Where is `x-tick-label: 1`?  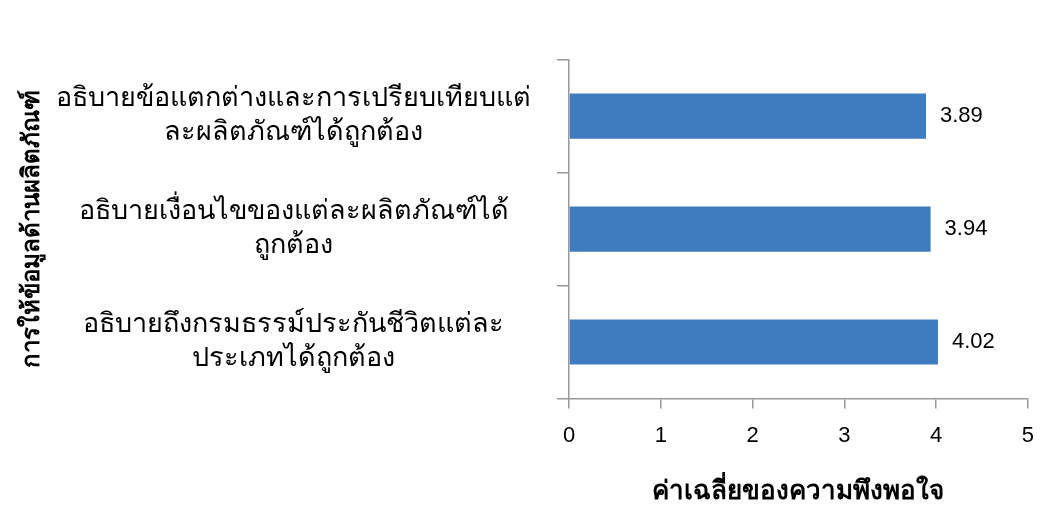
x-tick-label: 1 is located at coordinates (660, 434).